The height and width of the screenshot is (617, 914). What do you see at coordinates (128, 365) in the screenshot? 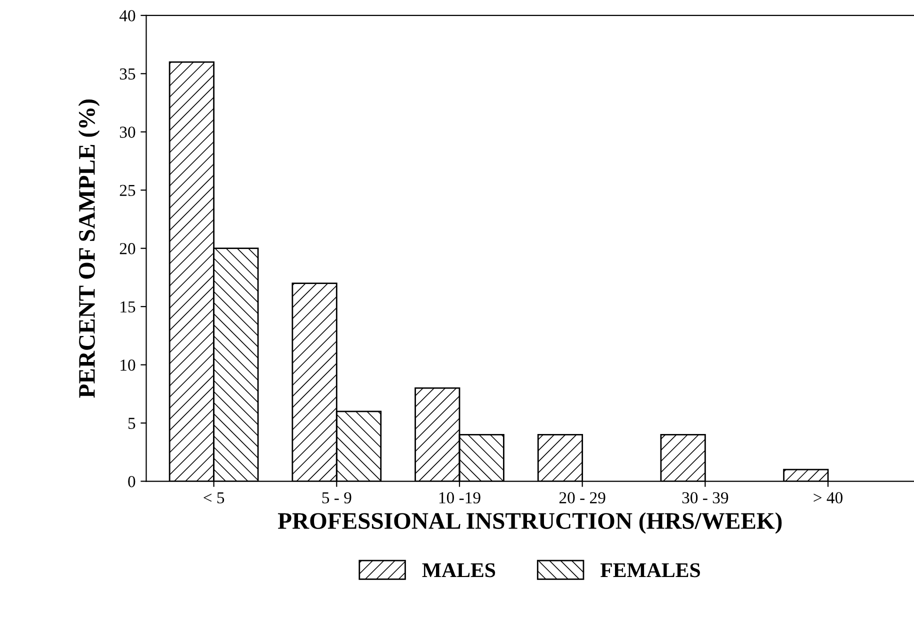
I see `y-tick-label: 10` at bounding box center [128, 365].